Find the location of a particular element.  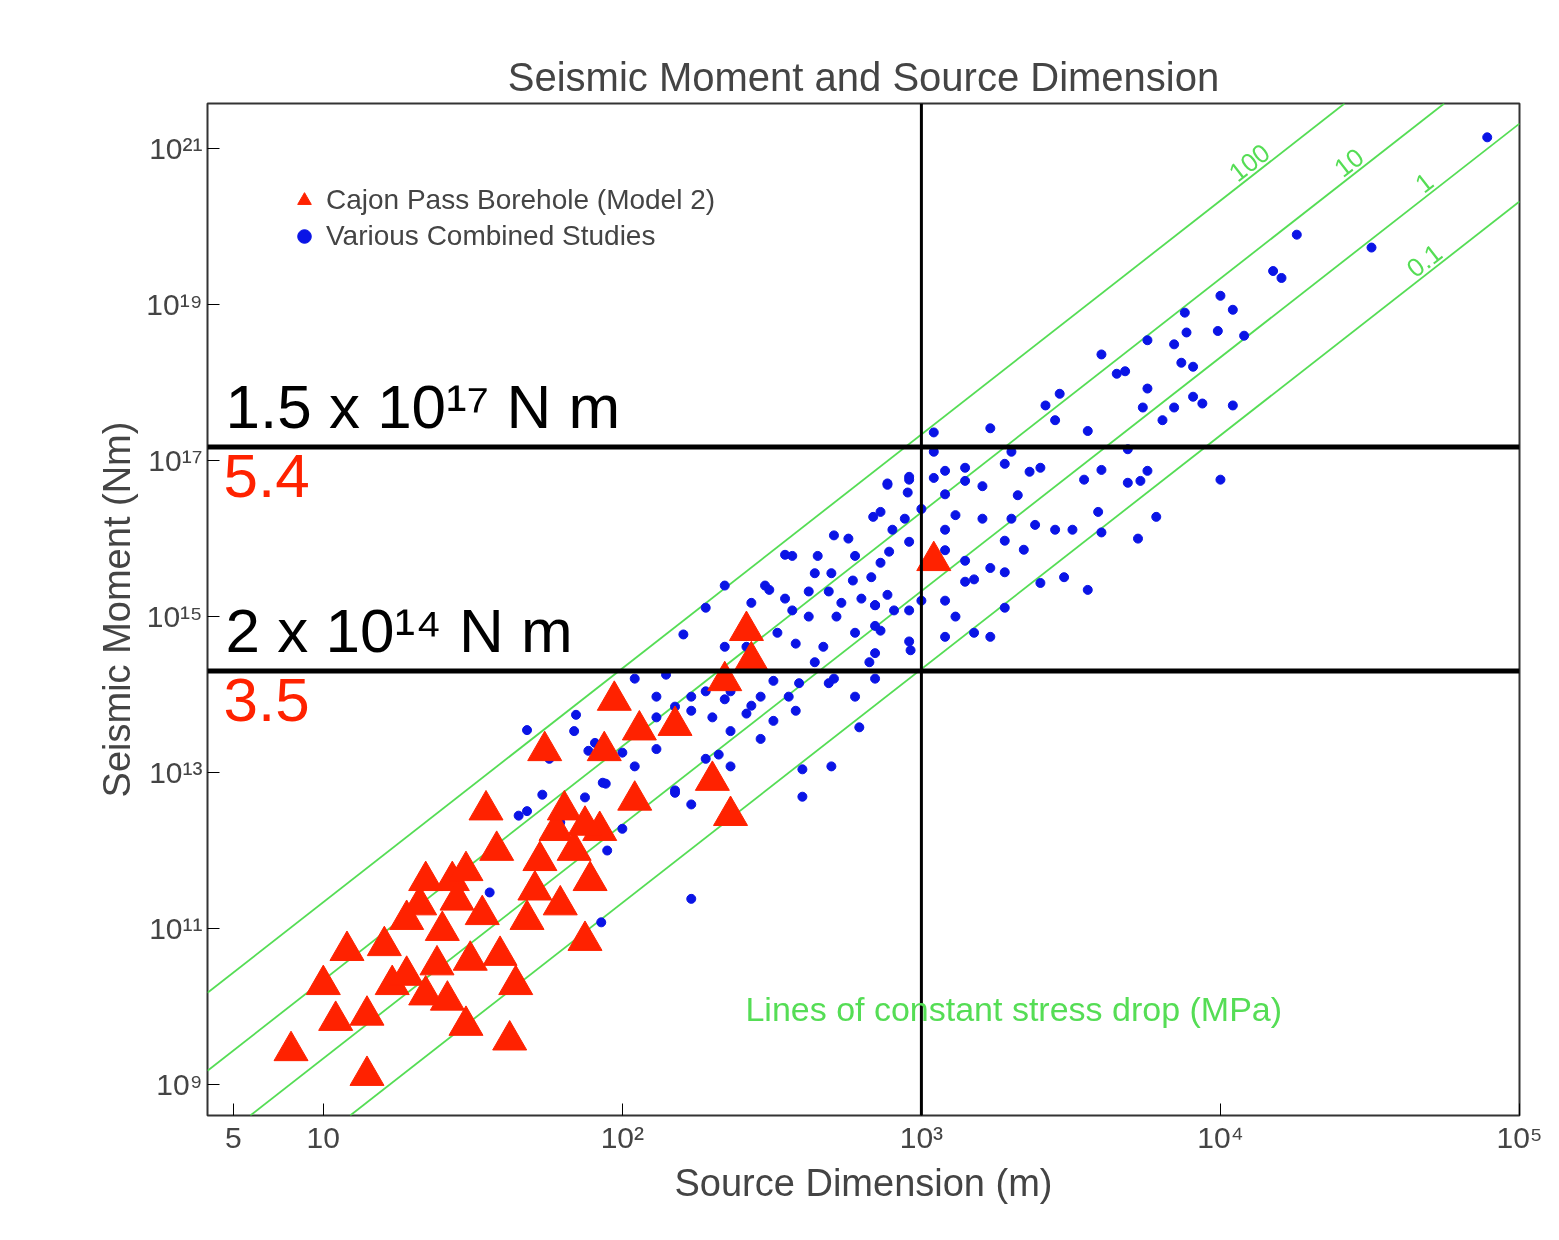

y-tick-label: 10¹⁵ is located at coordinates (174, 617).